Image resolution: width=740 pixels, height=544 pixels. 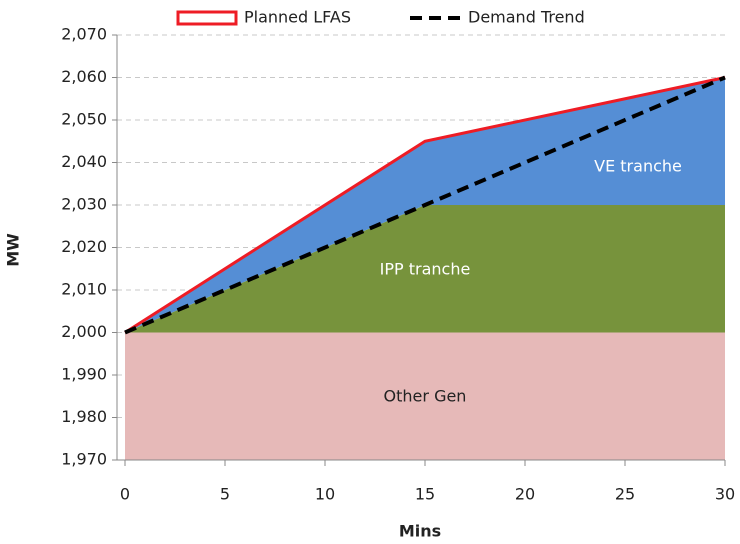 I want to click on legend-label: Demand Trend, so click(x=526, y=17).